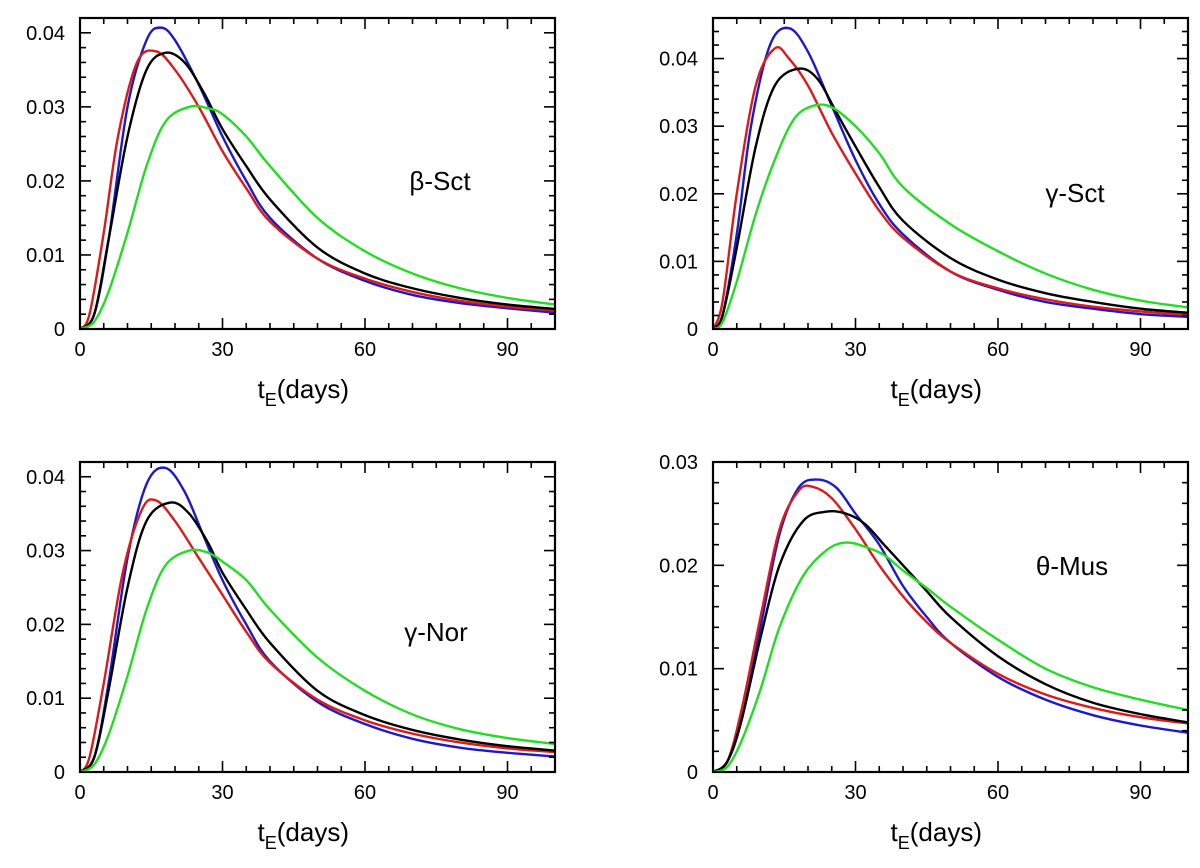  I want to click on panel-annotation: γ-Nor, so click(436, 632).